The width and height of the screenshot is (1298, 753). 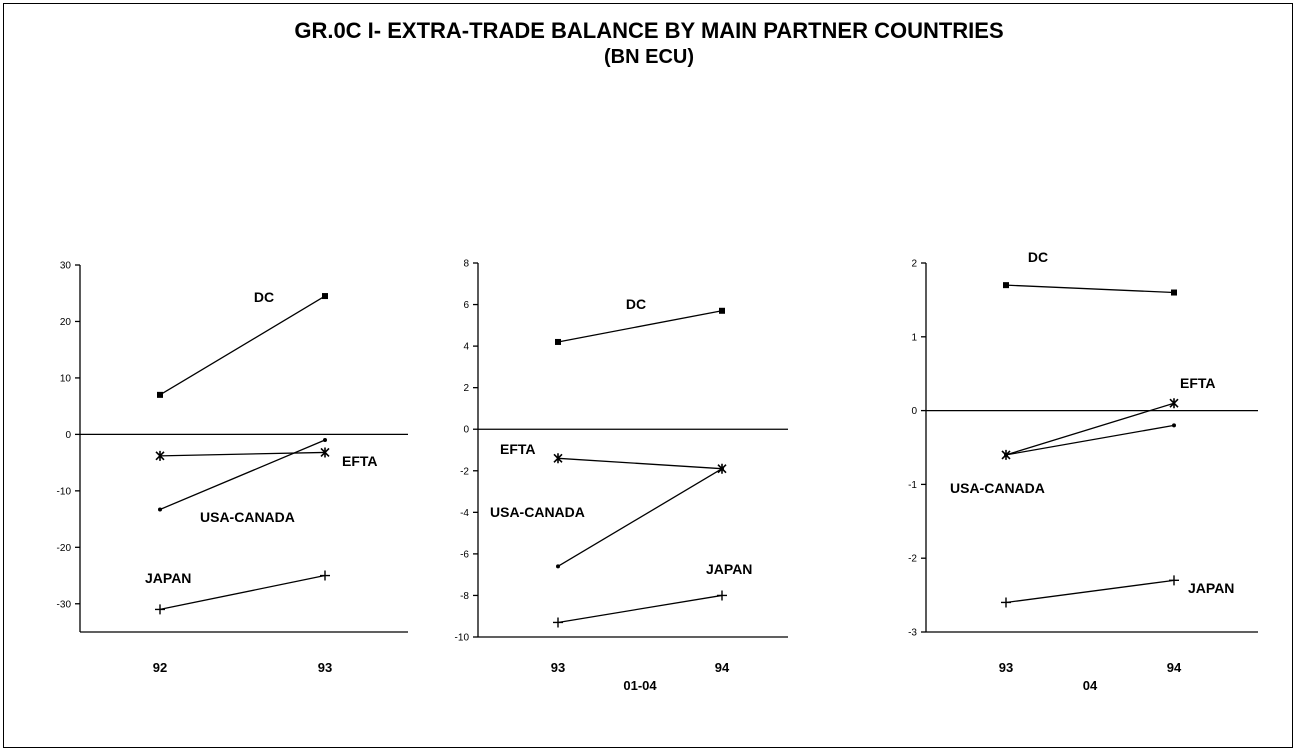 What do you see at coordinates (1038, 257) in the screenshot?
I see `panel3-series-label: DC` at bounding box center [1038, 257].